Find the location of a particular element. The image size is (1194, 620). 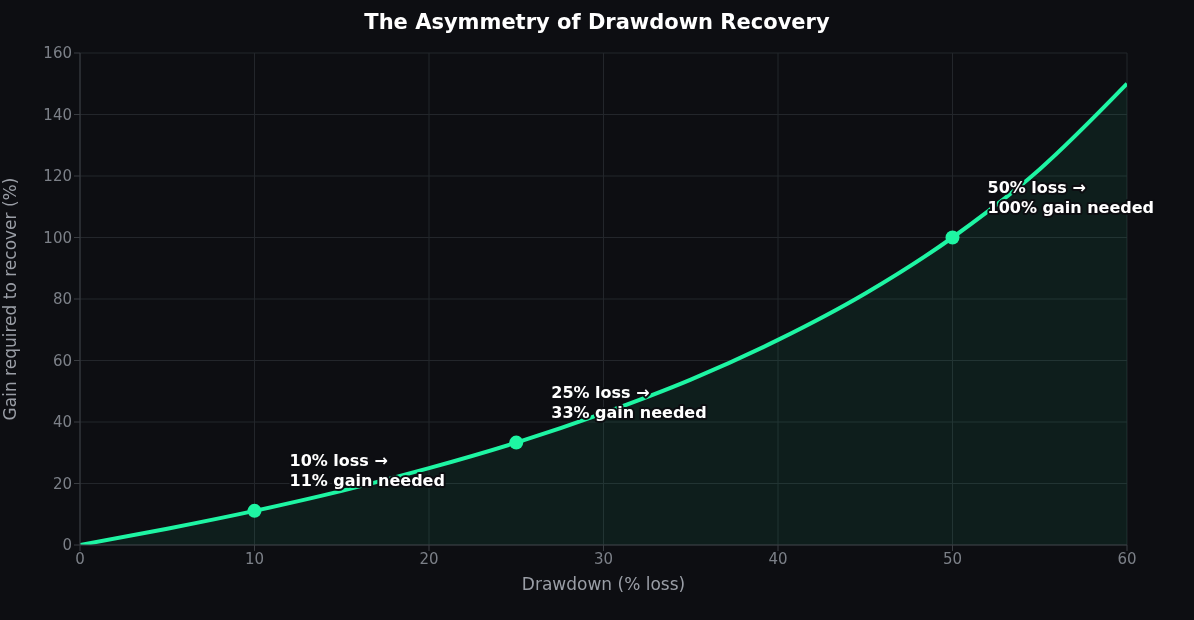

chart-title: The Asymmetry of Drawdown Recovery is located at coordinates (597, 22).